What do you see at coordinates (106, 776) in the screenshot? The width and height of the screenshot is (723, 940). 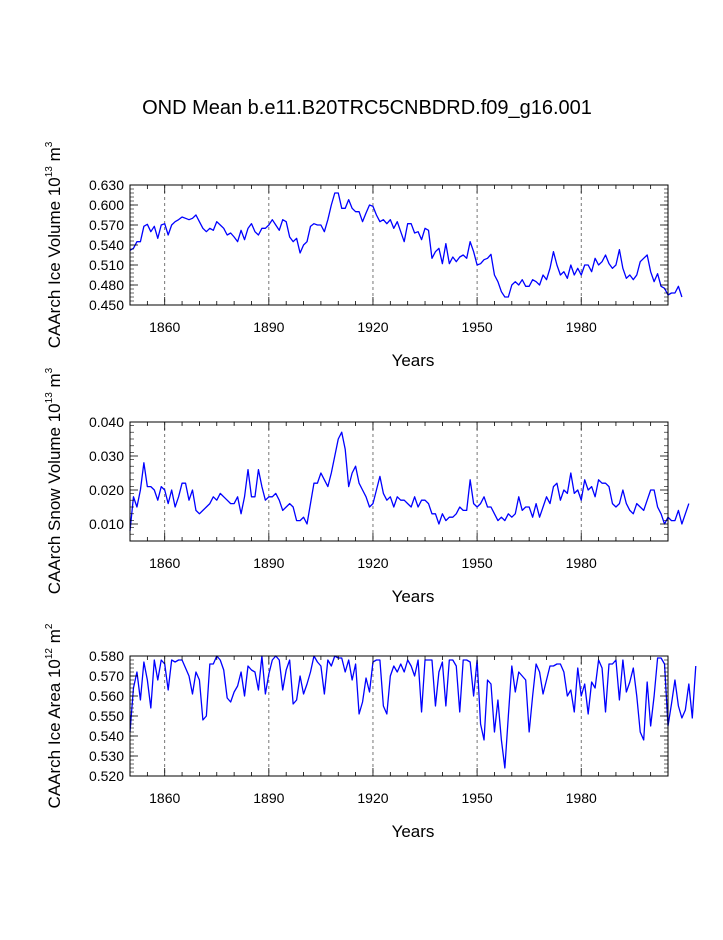 I see `y-tick-label: 0.520` at bounding box center [106, 776].